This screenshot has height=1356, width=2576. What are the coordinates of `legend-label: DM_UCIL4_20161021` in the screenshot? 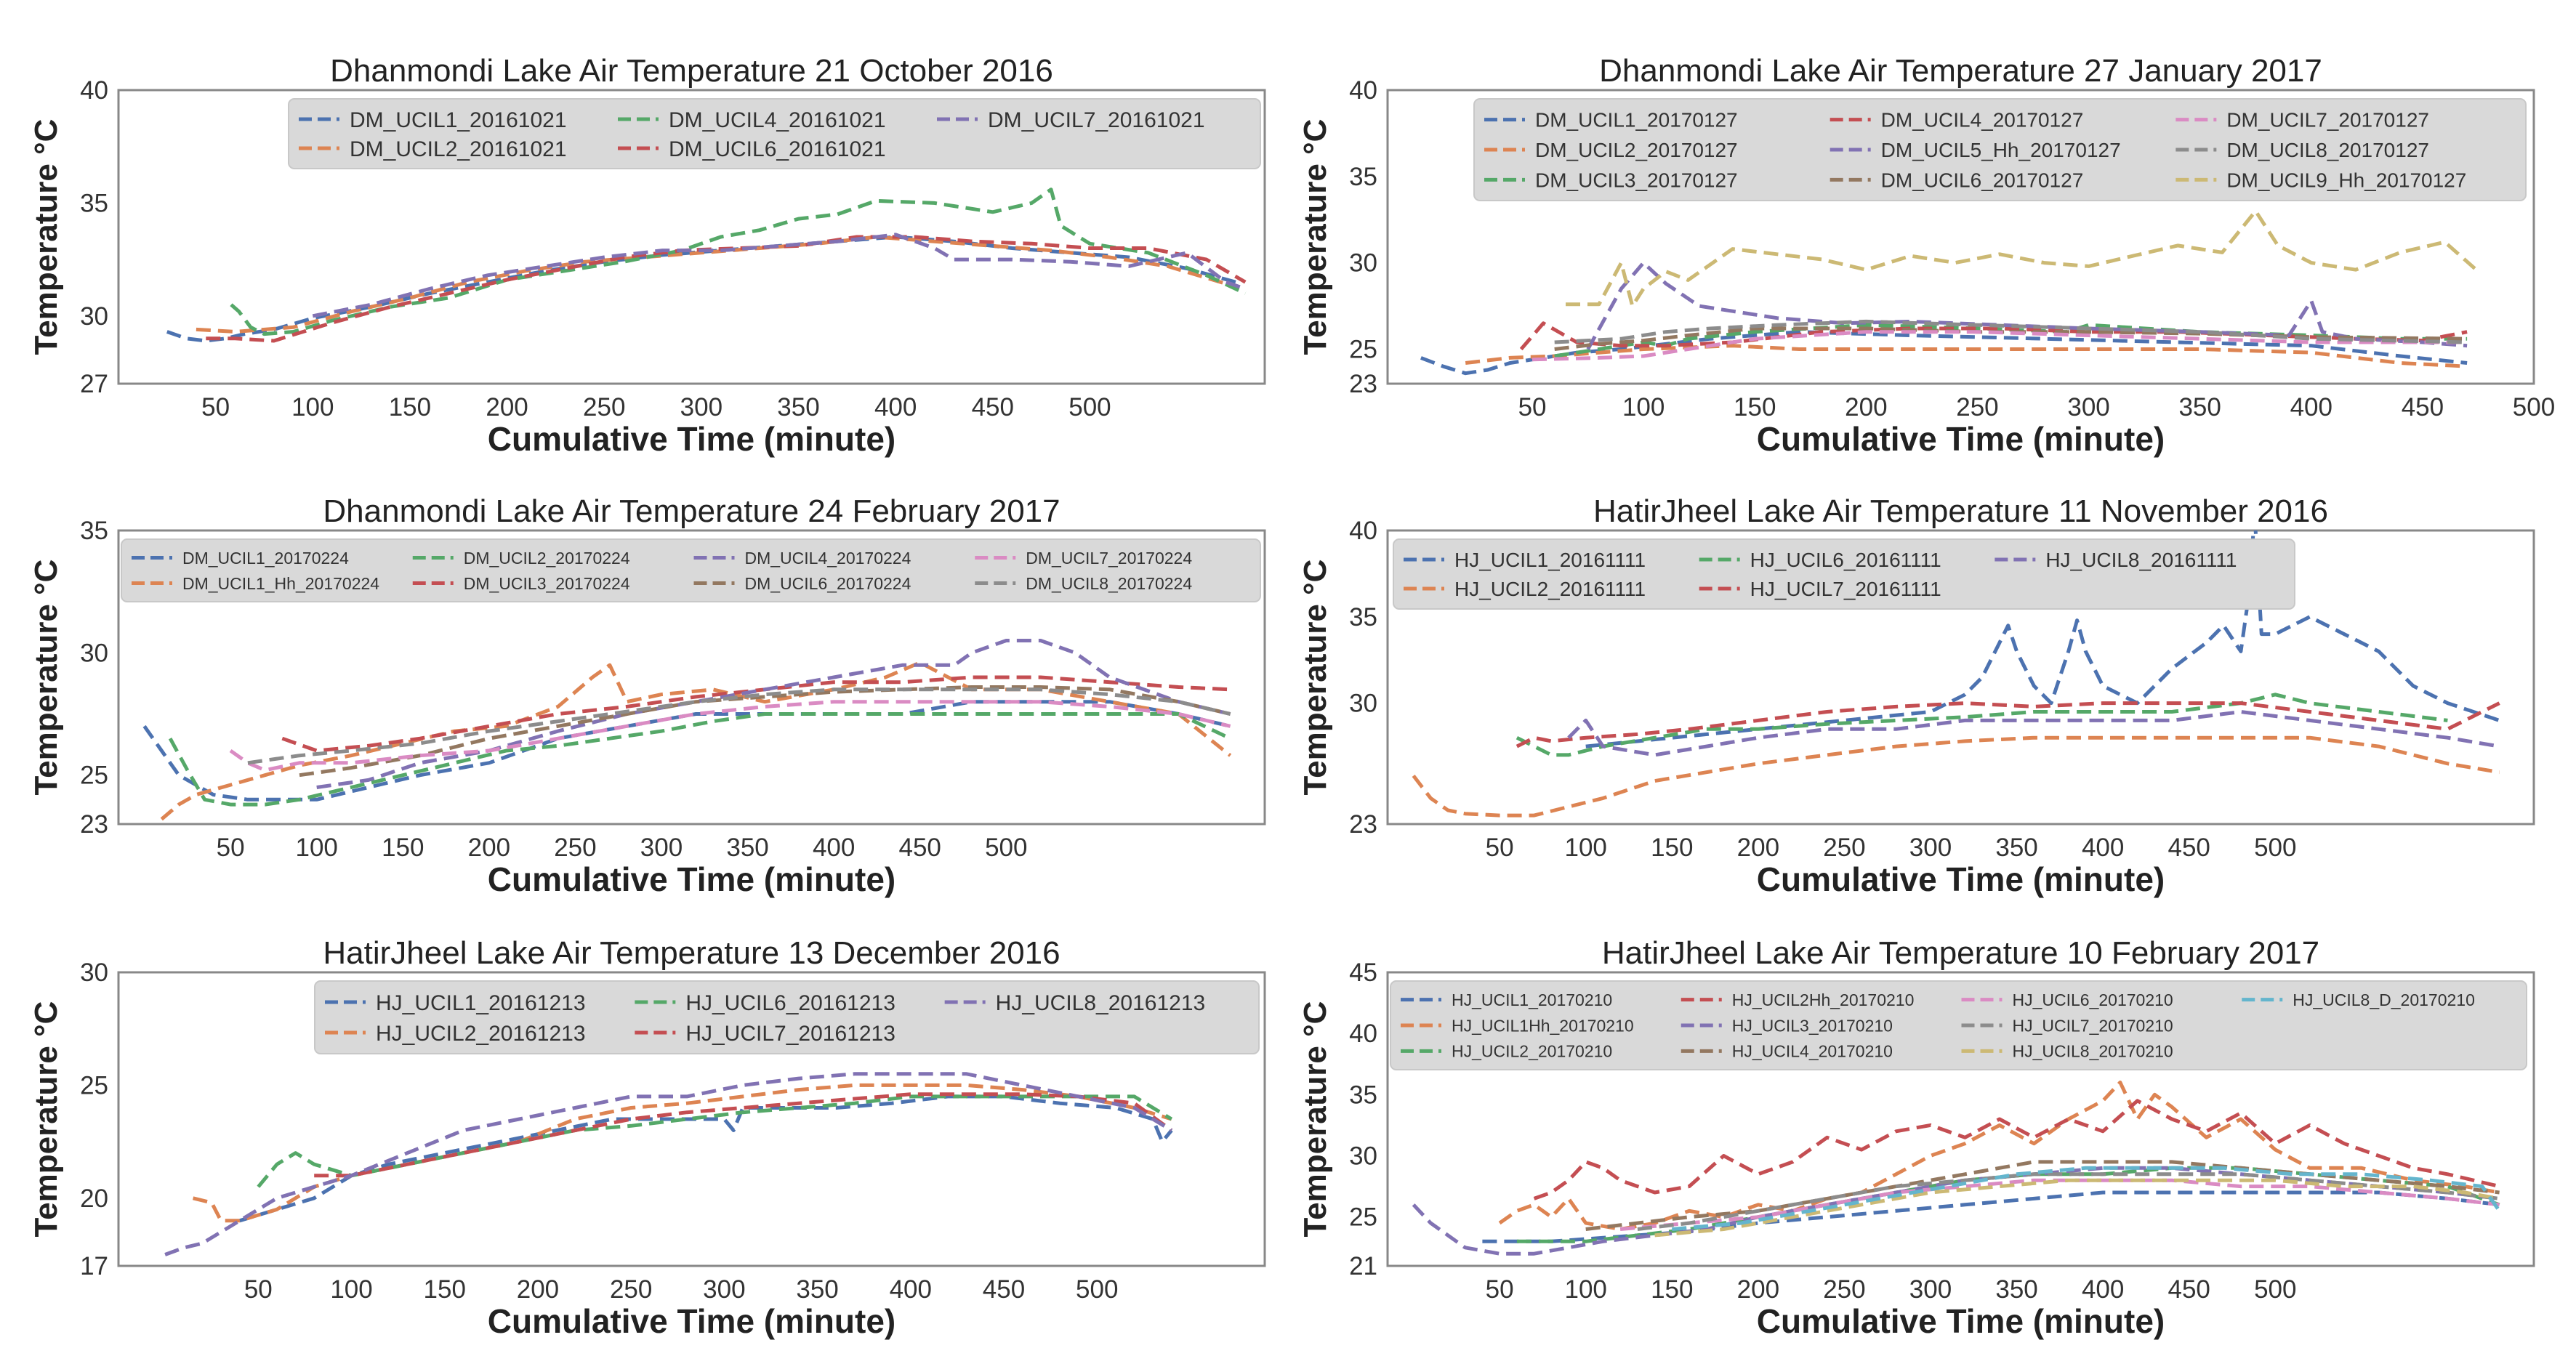 It's located at (777, 120).